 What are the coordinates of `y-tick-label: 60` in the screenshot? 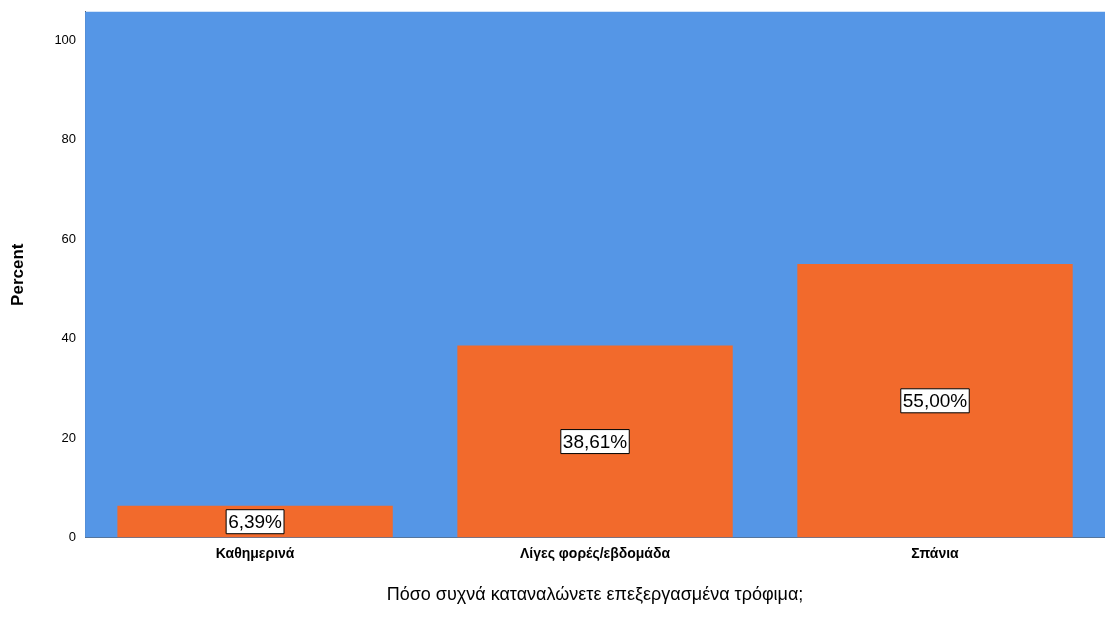 It's located at (69, 238).